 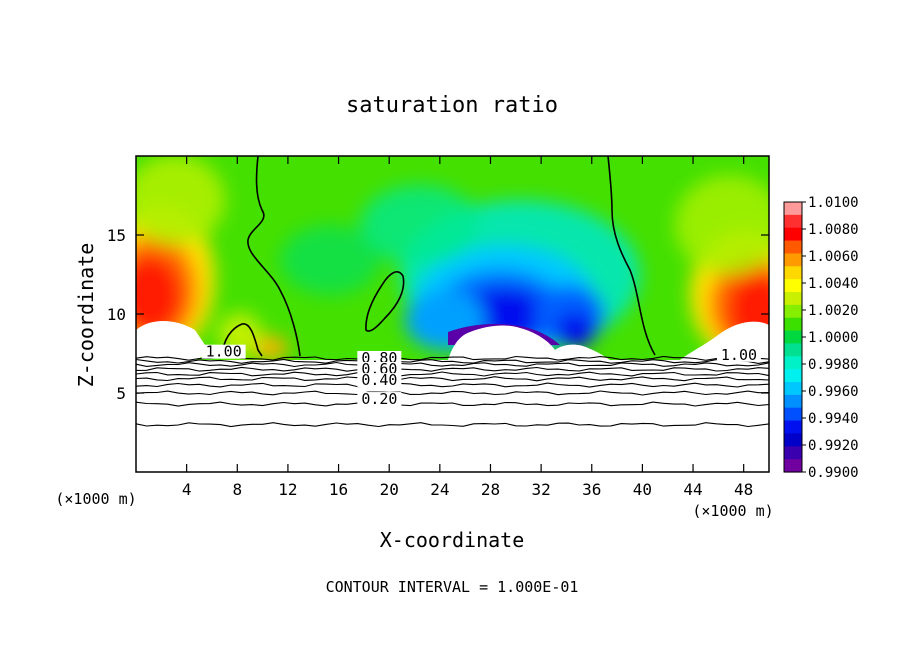 I want to click on x-tick-label: 4, so click(x=187, y=489).